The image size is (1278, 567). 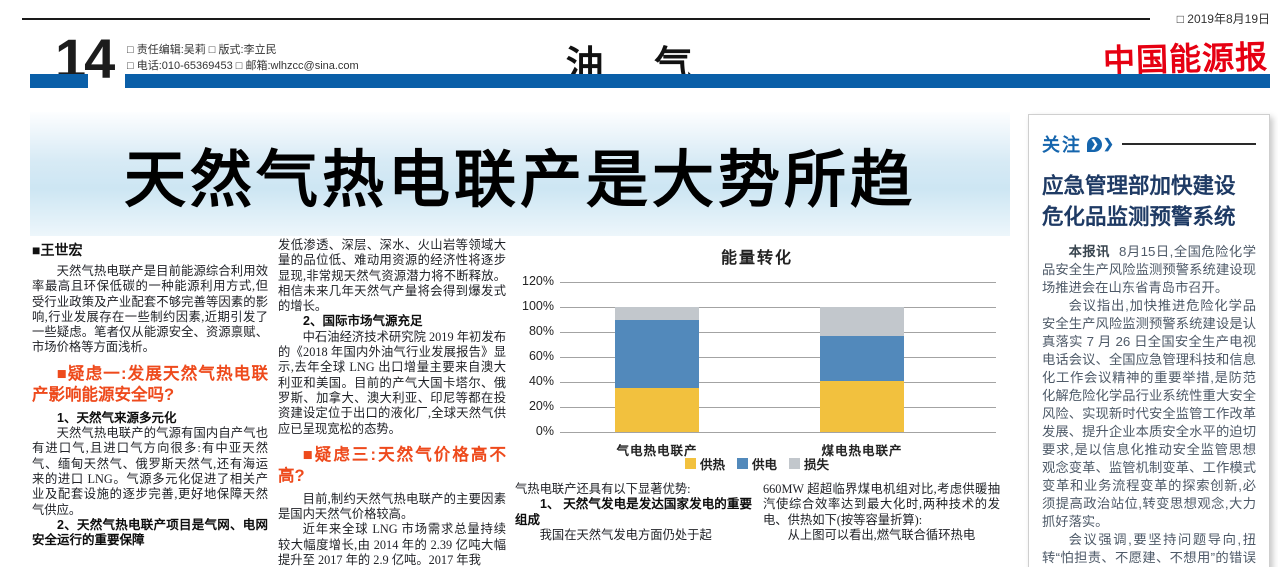 I want to click on paragraph: 气热电联产还具有以下显著优势:, so click(x=603, y=489).